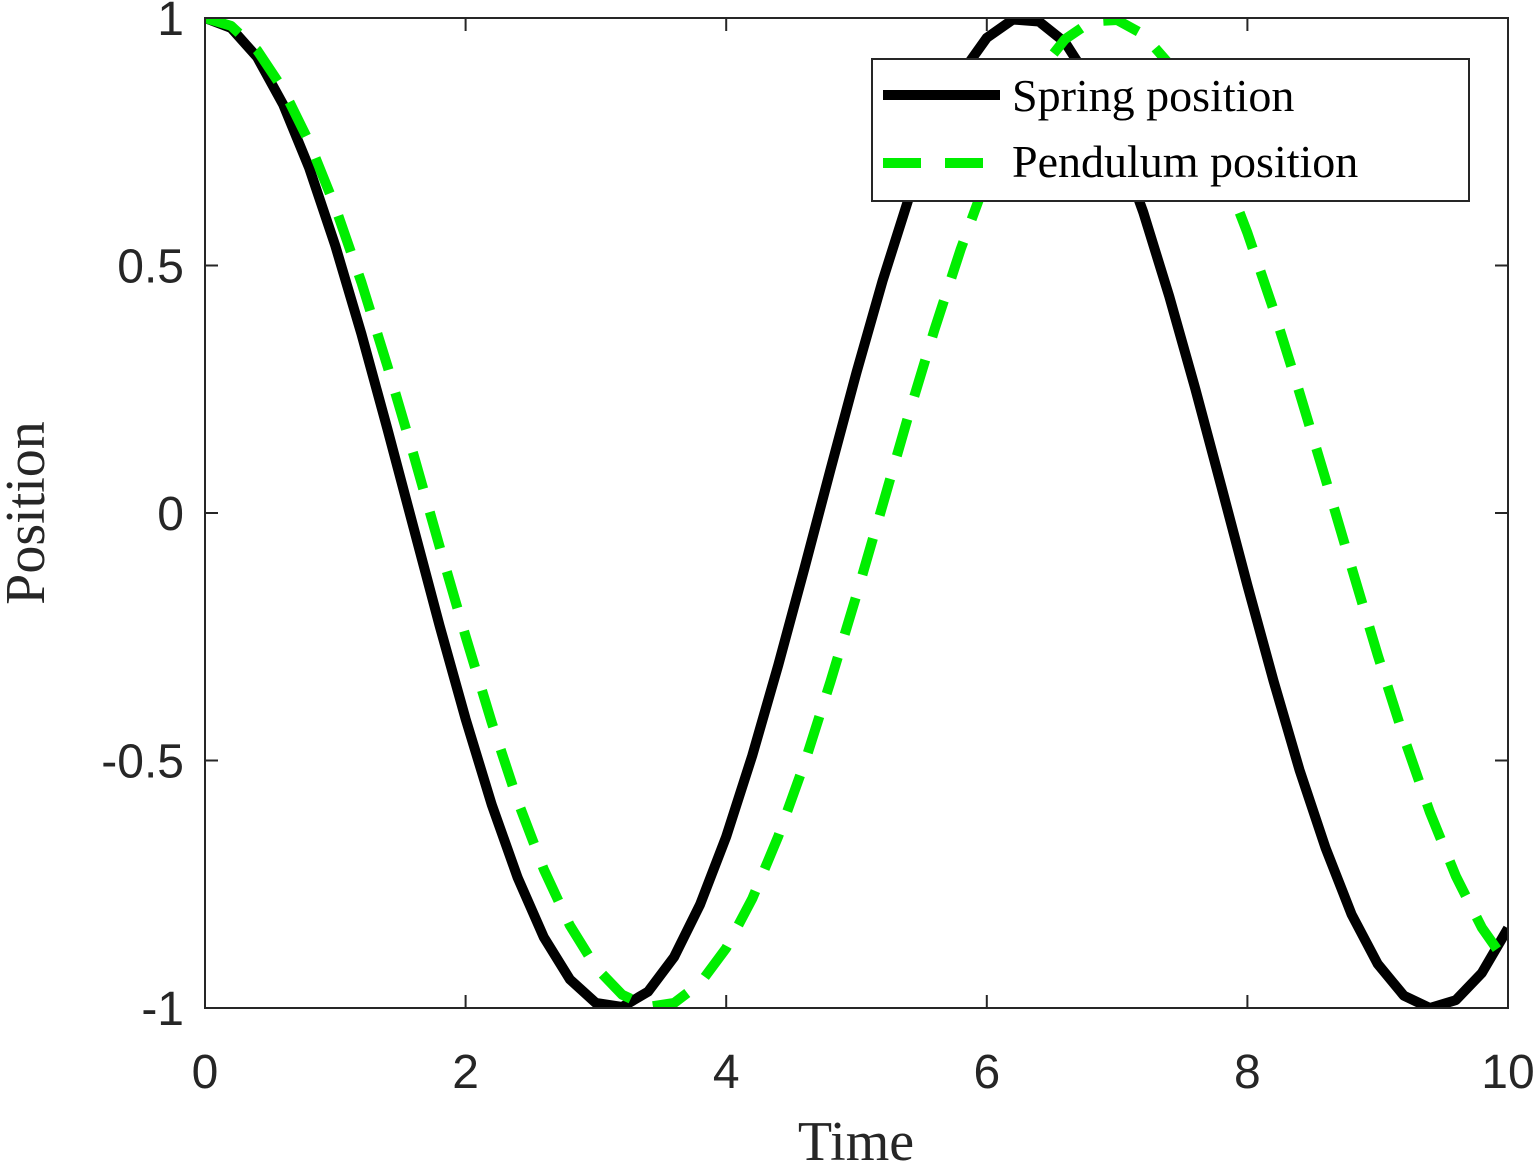 The height and width of the screenshot is (1168, 1539). Describe the element at coordinates (1153, 95) in the screenshot. I see `legend-label-spring: Spring position` at that location.